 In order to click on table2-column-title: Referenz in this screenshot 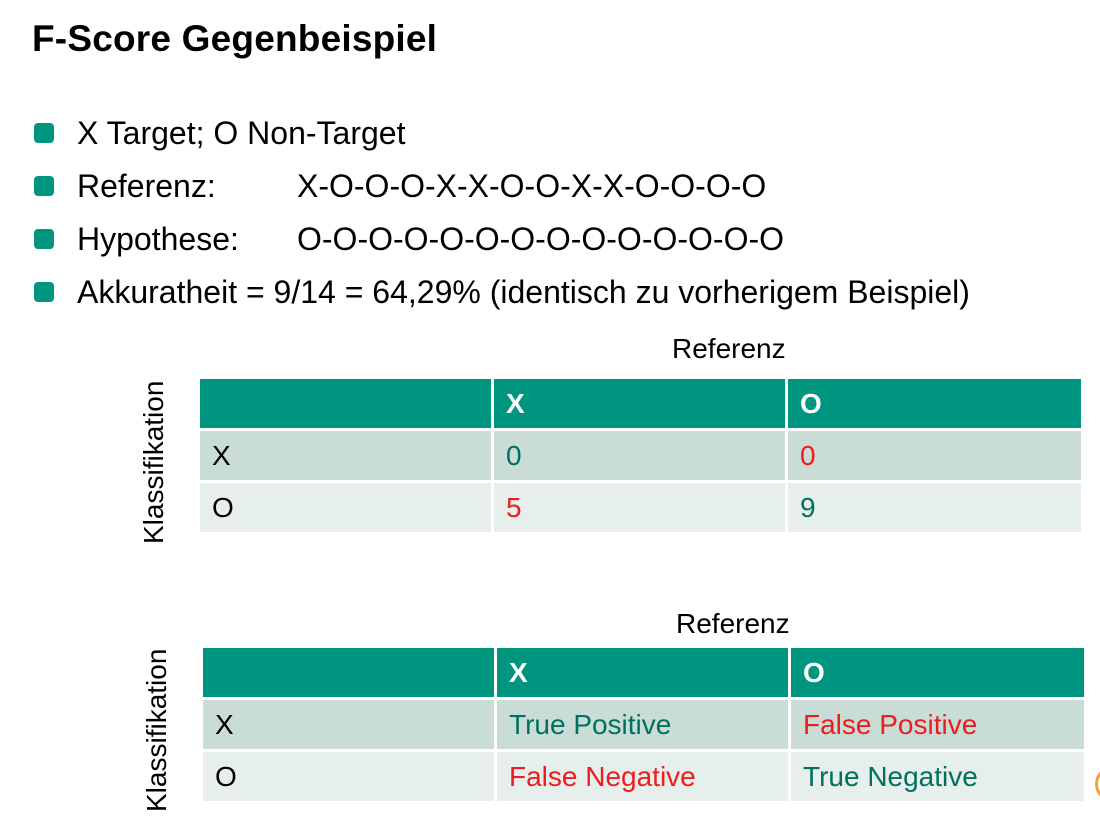, I will do `click(733, 623)`.